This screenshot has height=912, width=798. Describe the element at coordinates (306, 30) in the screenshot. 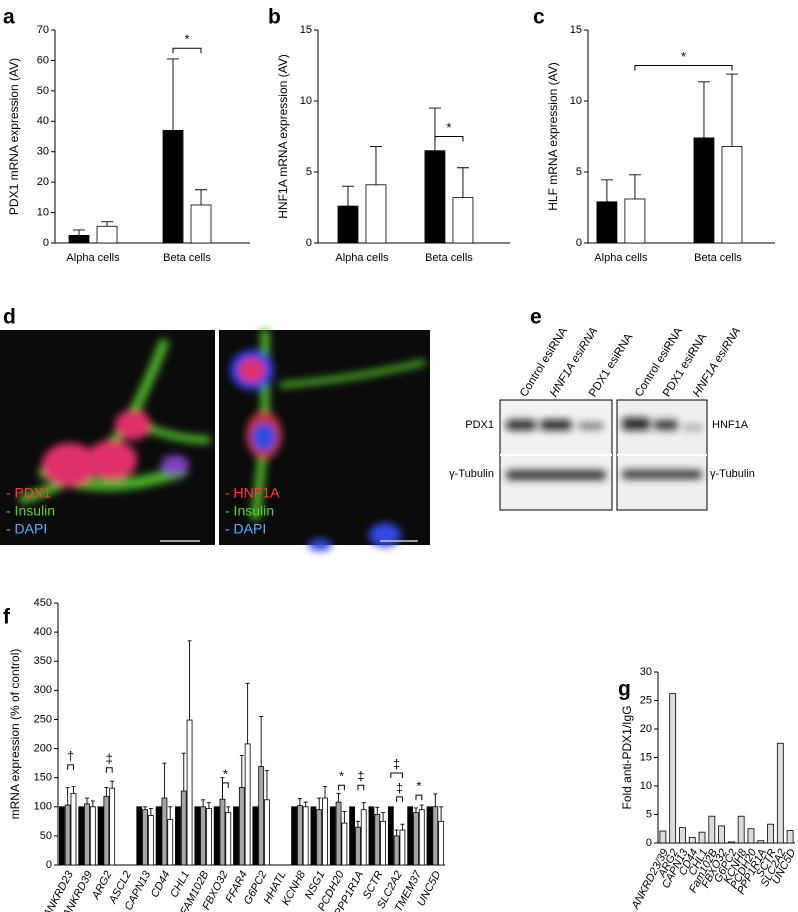

I see `y-tick-label: 15` at that location.